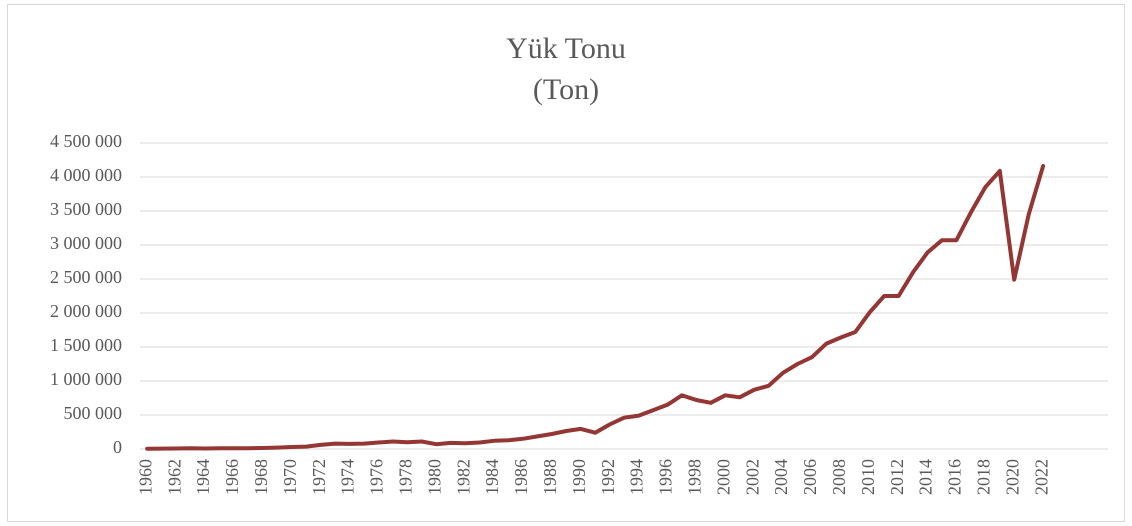 The height and width of the screenshot is (526, 1132). I want to click on x-tick-label: 2022, so click(1041, 477).